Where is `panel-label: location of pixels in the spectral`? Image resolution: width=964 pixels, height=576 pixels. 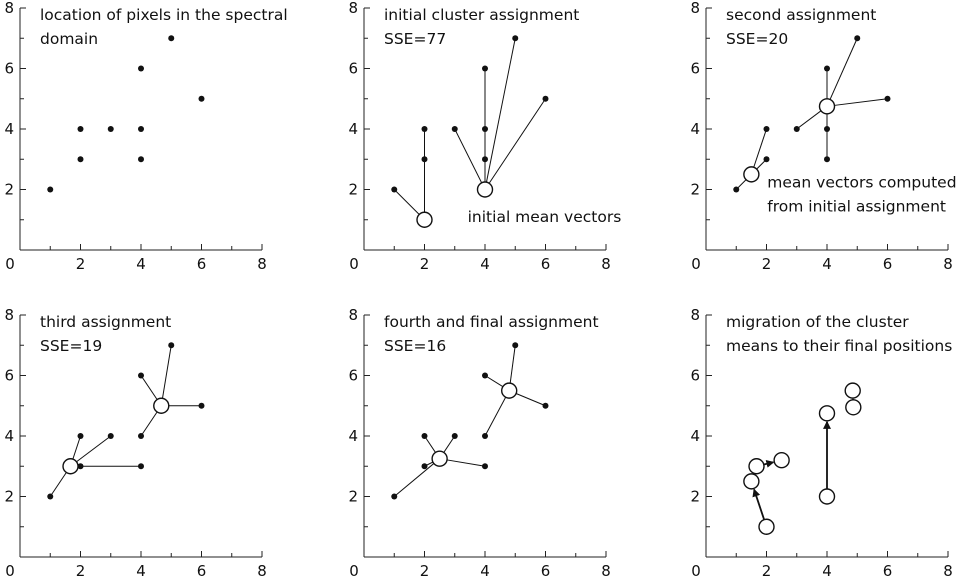
panel-label: location of pixels in the spectral is located at coordinates (164, 15).